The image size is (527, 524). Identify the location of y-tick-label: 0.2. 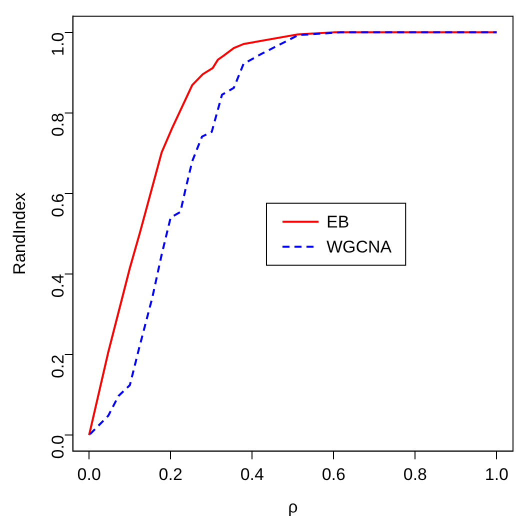
(58, 366).